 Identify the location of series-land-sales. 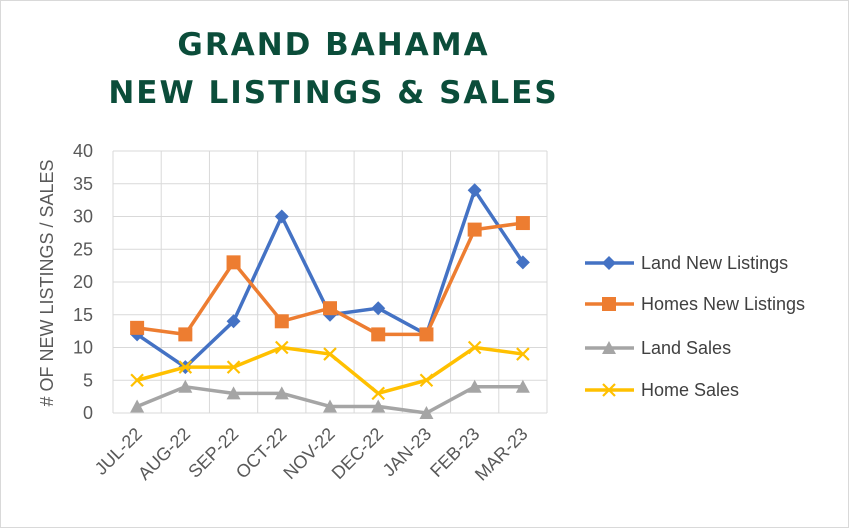
(330, 399).